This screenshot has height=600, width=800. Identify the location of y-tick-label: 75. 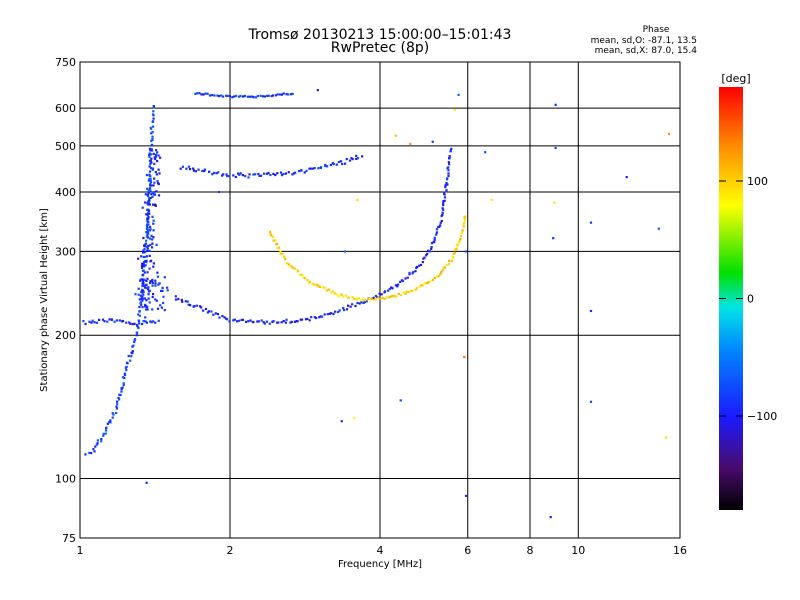
(69, 538).